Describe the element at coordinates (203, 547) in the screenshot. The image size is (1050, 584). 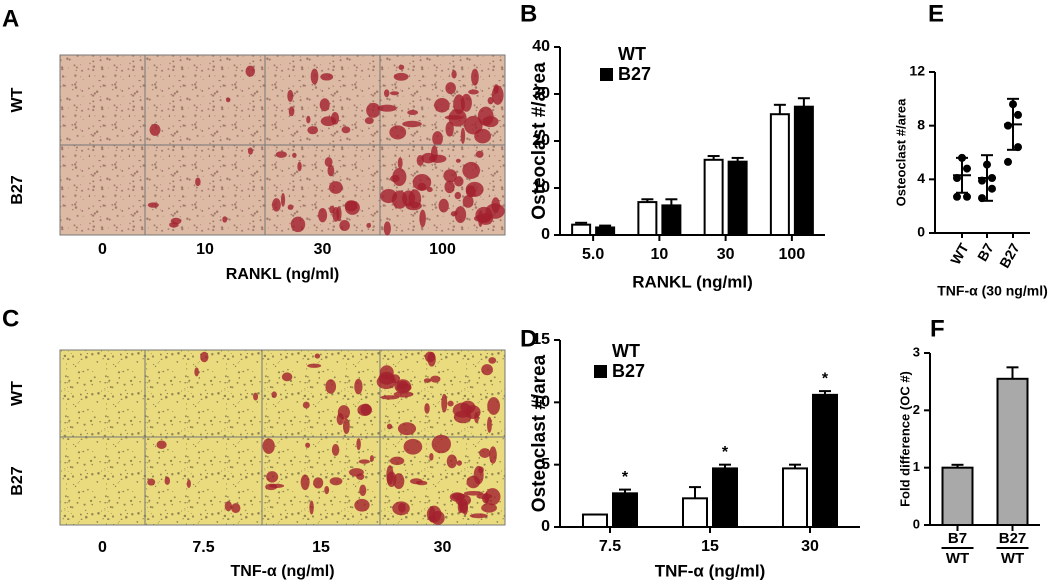
I see `column-label: 7.5` at that location.